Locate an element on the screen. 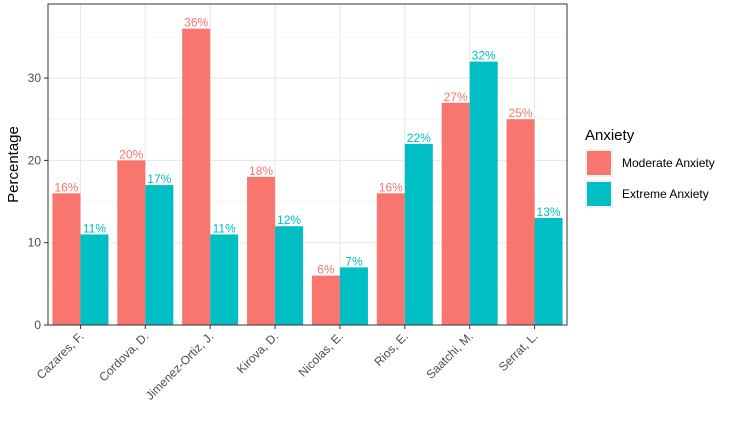  data-label: 17% is located at coordinates (159, 179).